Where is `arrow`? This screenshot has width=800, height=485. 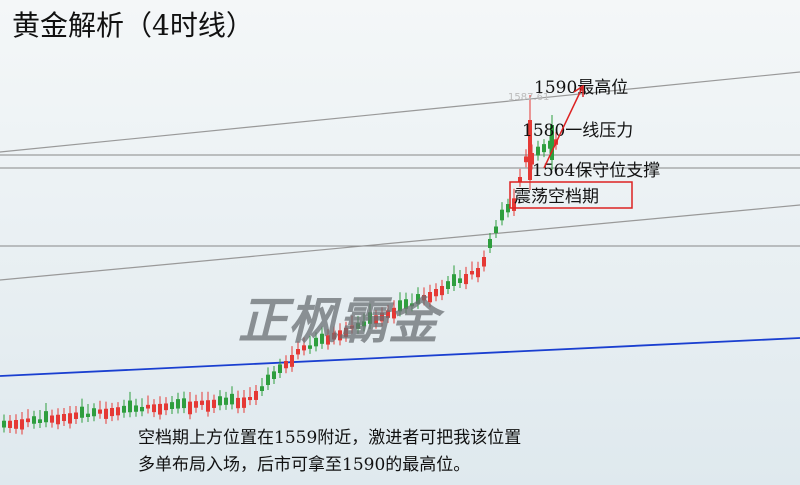
arrow is located at coordinates (563, 127).